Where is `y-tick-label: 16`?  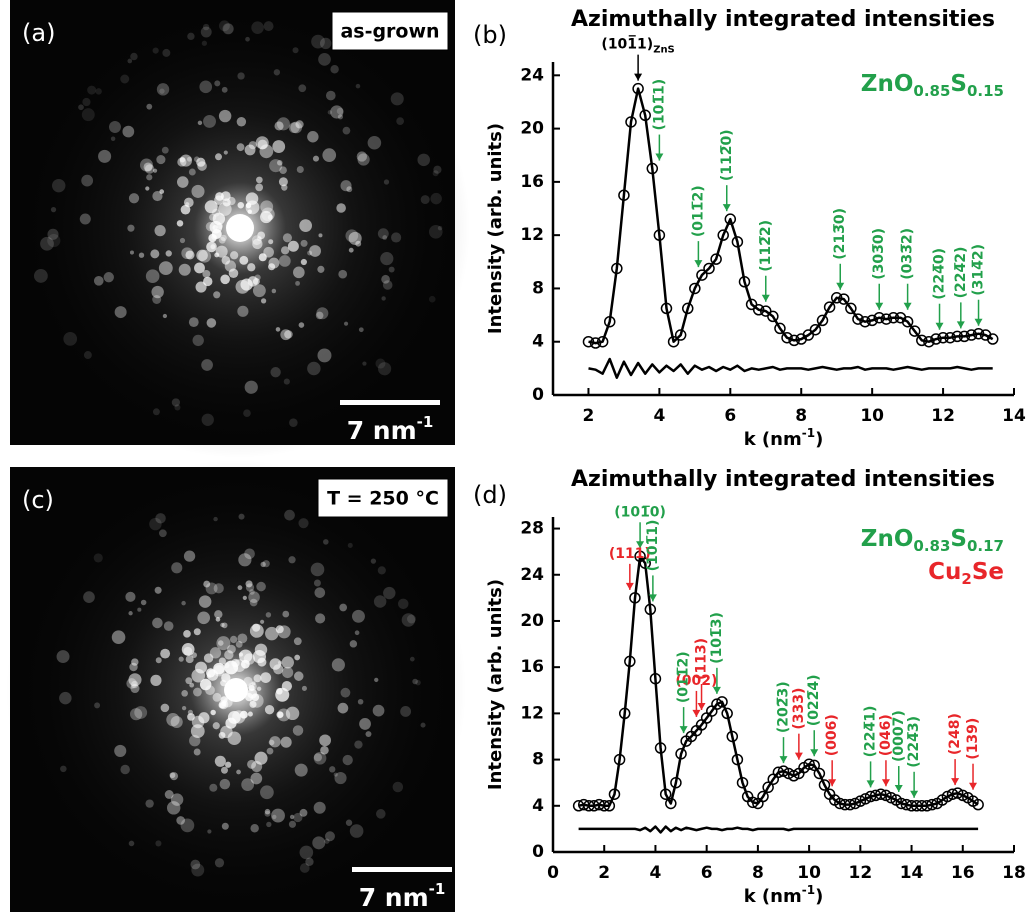
y-tick-label: 16 is located at coordinates (532, 182).